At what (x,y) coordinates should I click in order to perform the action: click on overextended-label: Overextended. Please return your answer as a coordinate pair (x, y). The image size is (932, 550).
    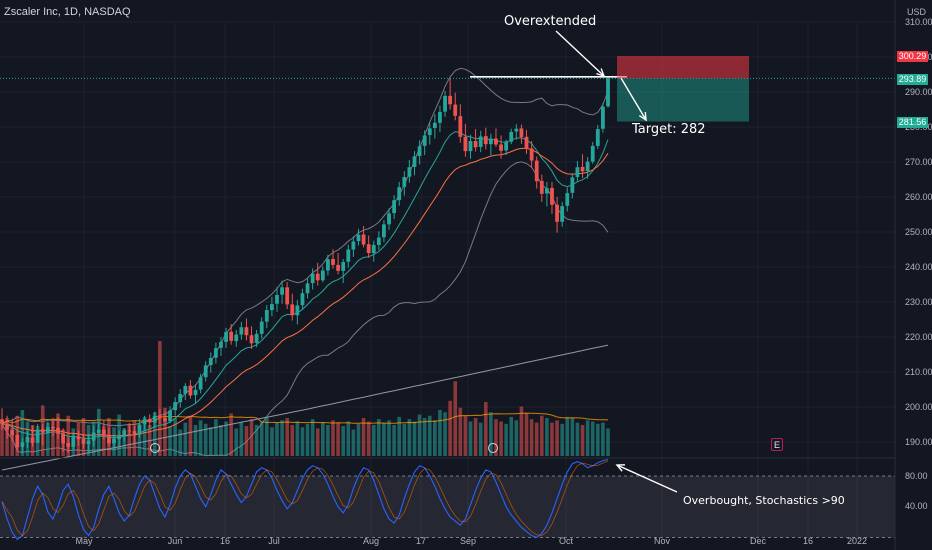
    Looking at the image, I should click on (550, 21).